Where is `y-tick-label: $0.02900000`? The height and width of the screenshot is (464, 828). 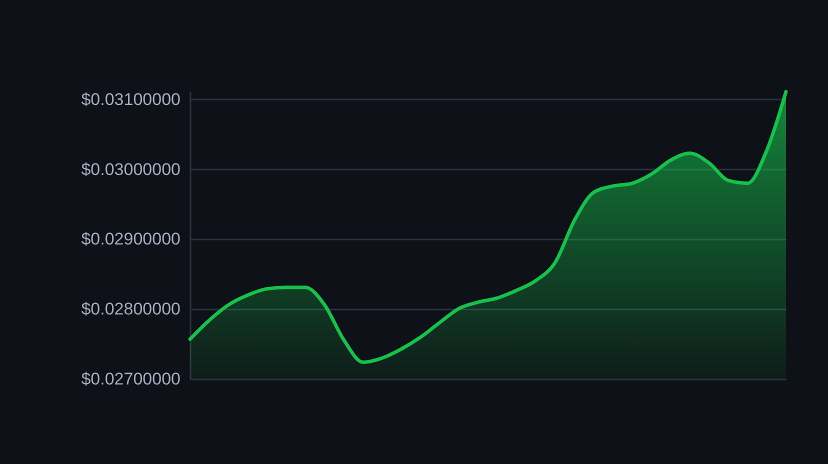 y-tick-label: $0.02900000 is located at coordinates (130, 239).